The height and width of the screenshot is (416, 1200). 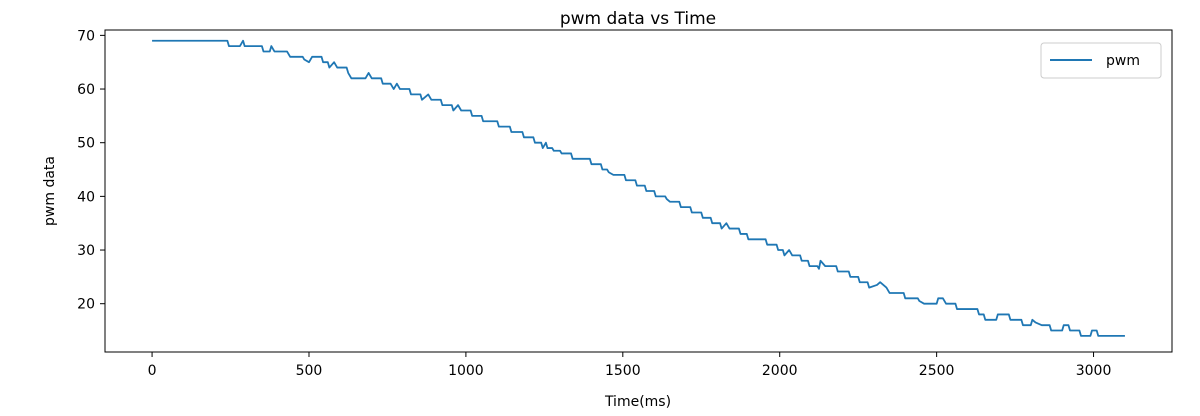 What do you see at coordinates (638, 19) in the screenshot?
I see `chart-title: pwm data vs Time` at bounding box center [638, 19].